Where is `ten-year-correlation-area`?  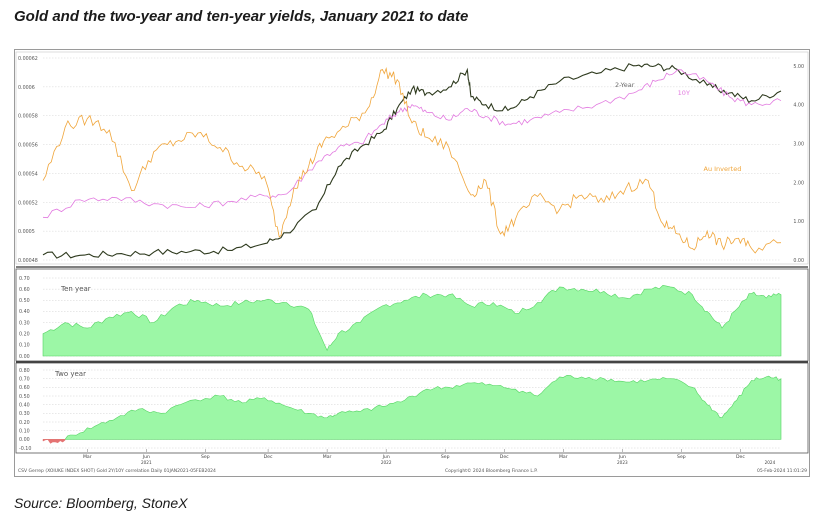
ten-year-correlation-area is located at coordinates (412, 320).